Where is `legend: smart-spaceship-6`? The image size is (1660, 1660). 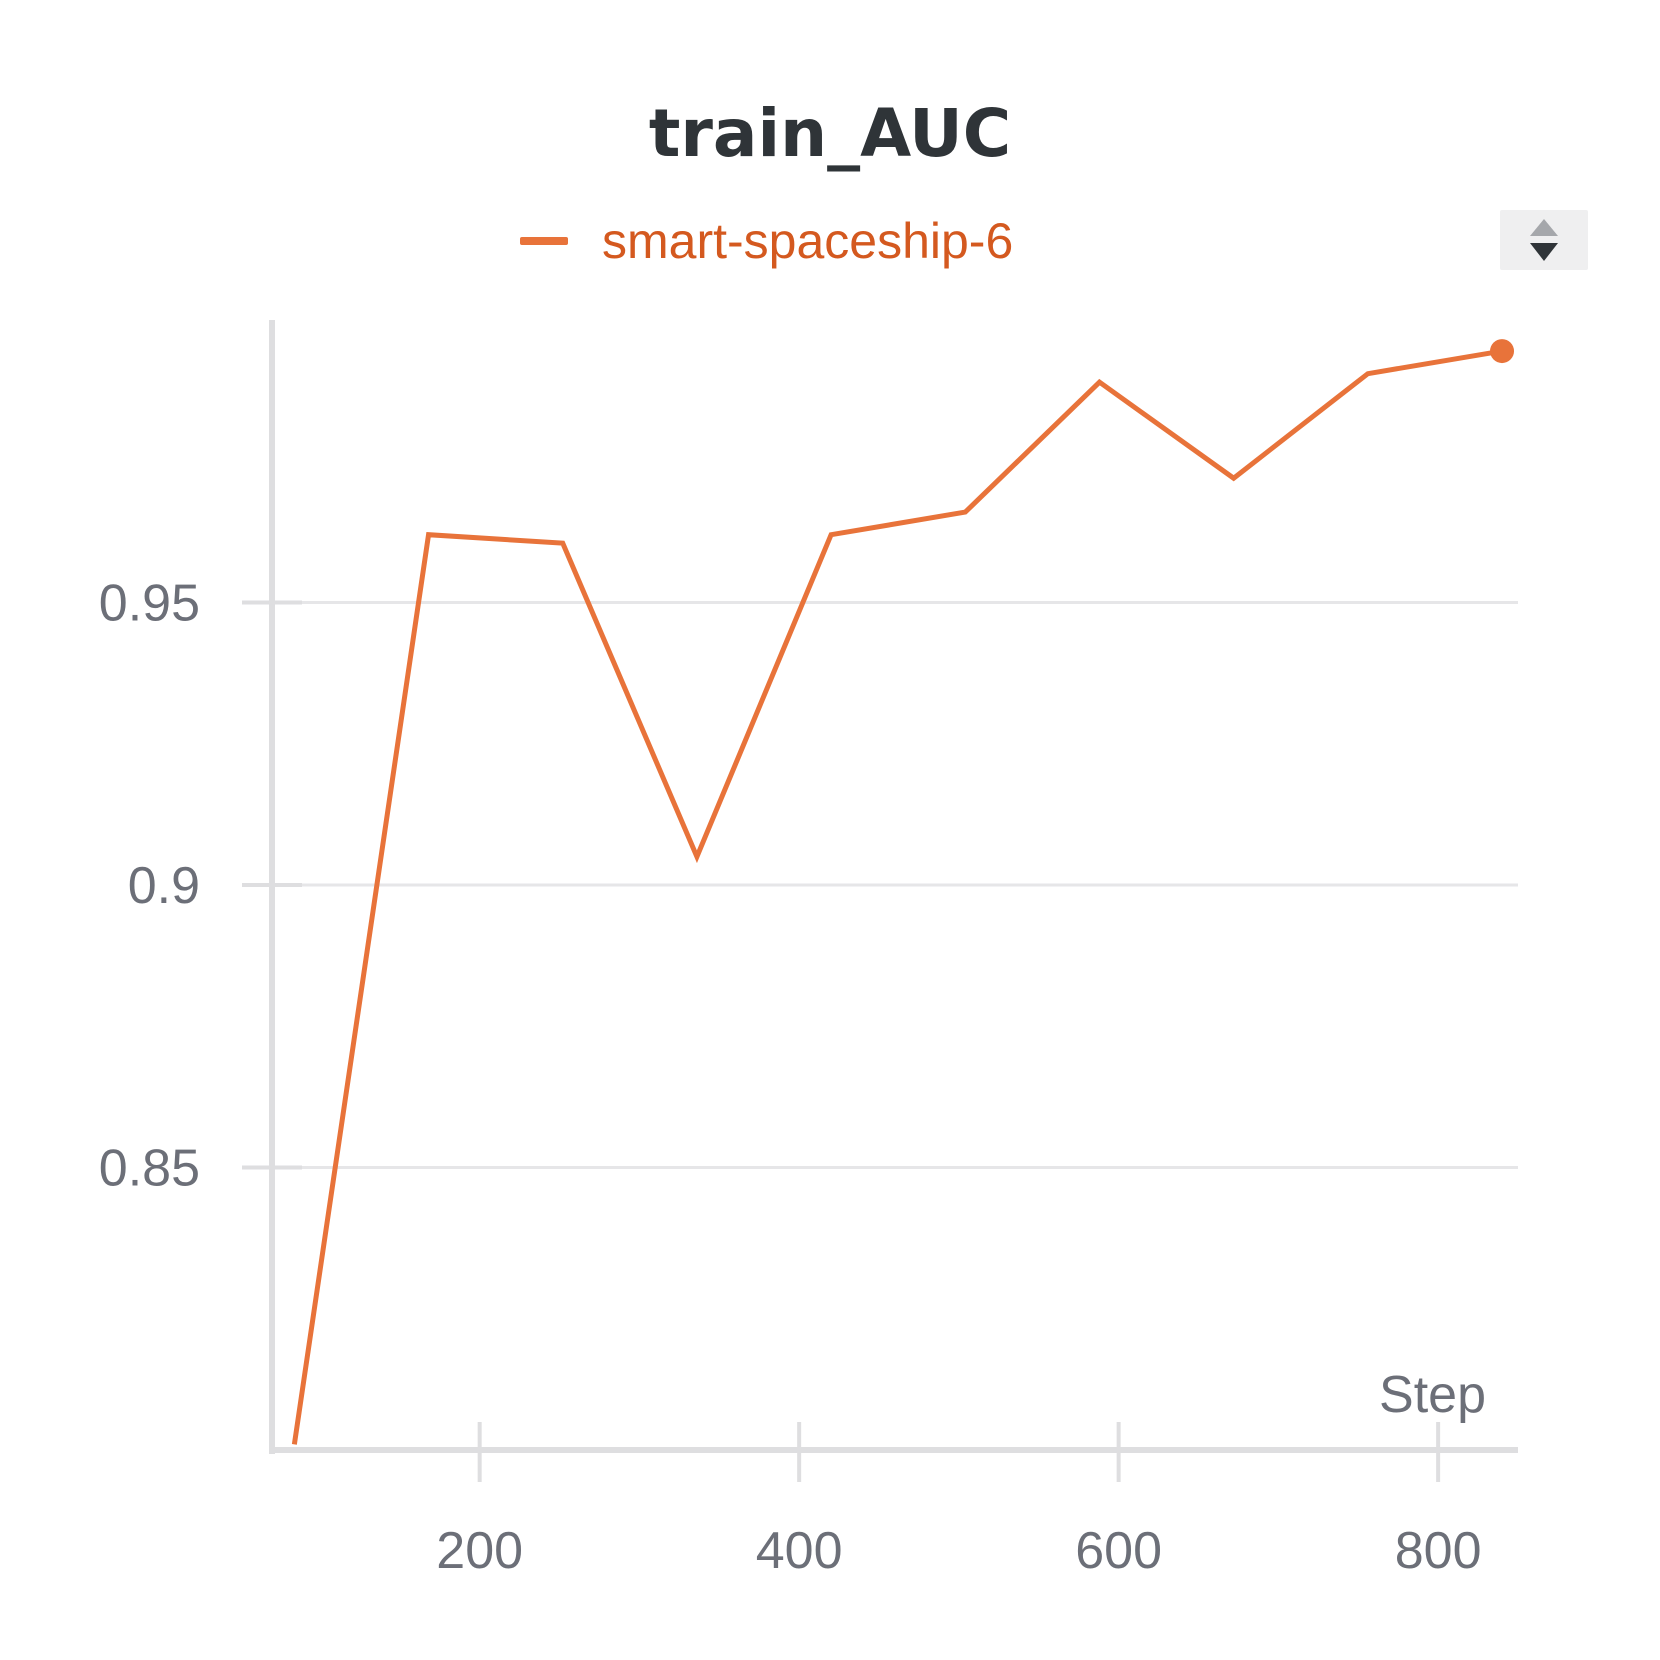
legend: smart-spaceship-6 is located at coordinates (766, 241).